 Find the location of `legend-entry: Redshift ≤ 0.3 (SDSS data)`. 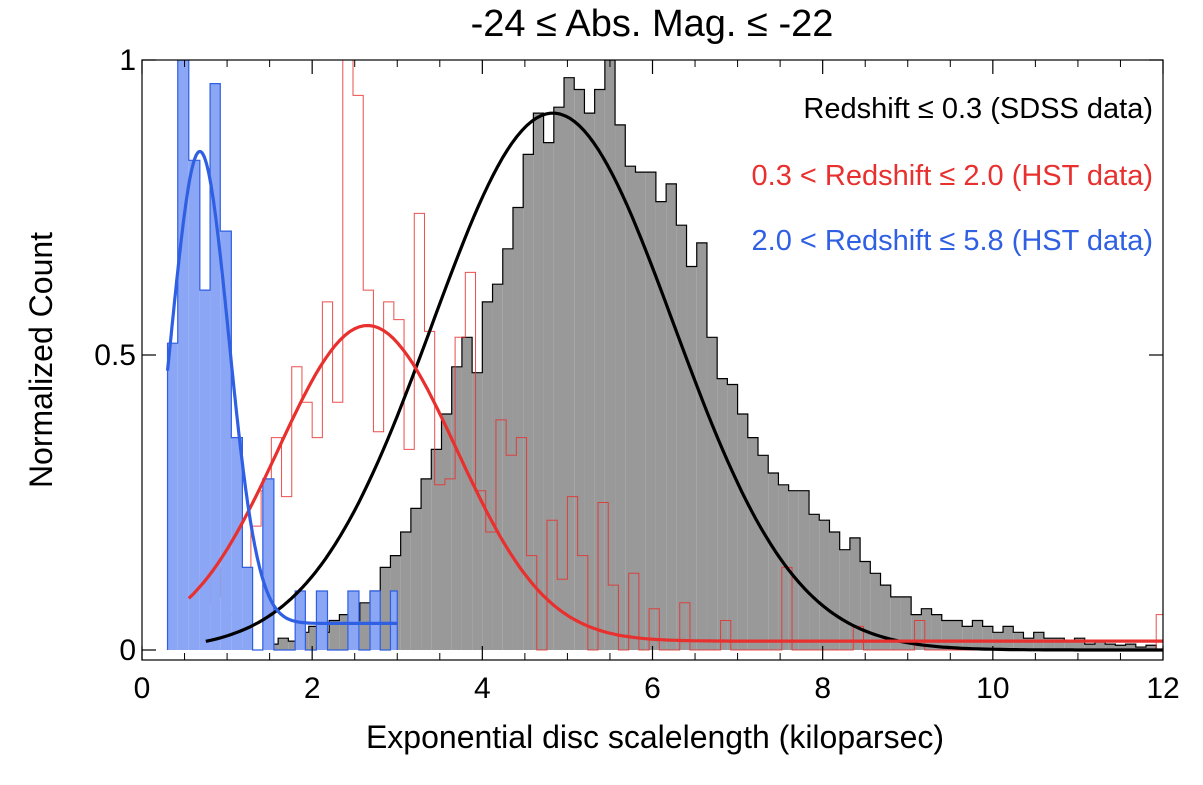

legend-entry: Redshift ≤ 0.3 (SDSS data) is located at coordinates (978, 109).